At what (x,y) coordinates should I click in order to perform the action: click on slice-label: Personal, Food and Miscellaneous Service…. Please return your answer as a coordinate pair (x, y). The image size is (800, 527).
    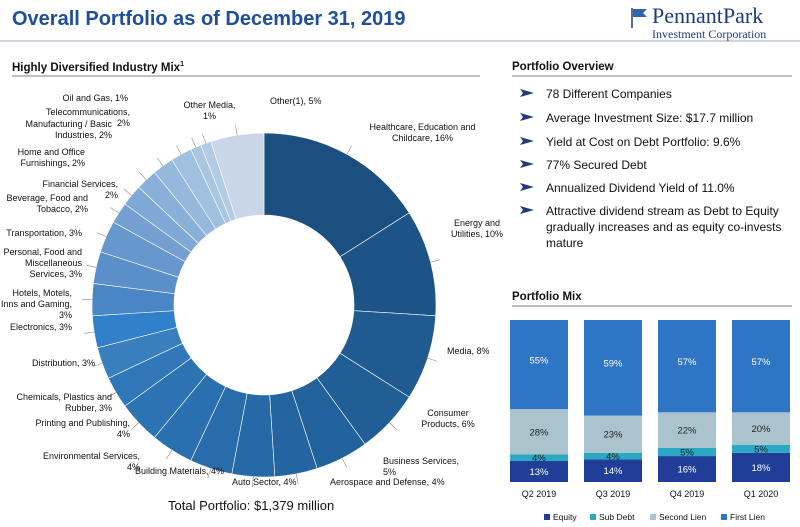
    Looking at the image, I should click on (42, 263).